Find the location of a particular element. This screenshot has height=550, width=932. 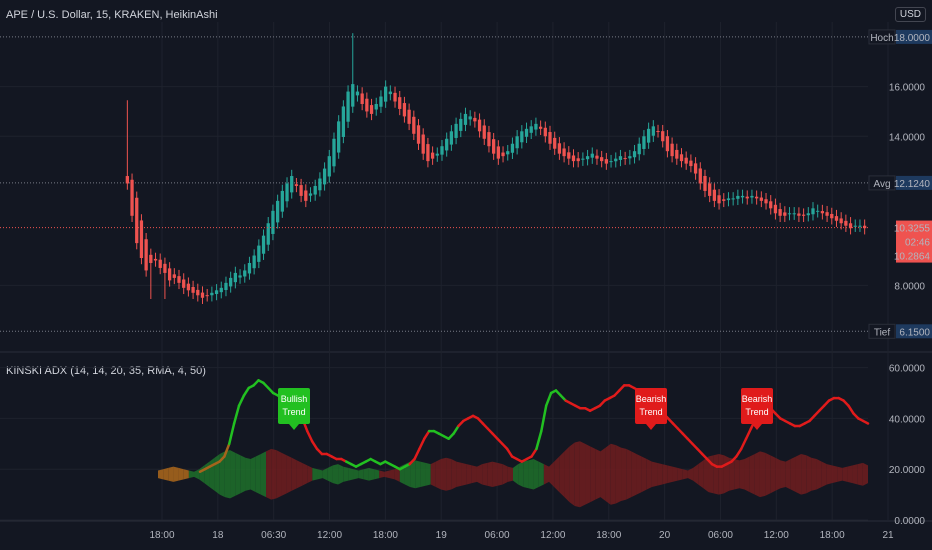

trend-tag-label: Trend is located at coordinates (293, 412).